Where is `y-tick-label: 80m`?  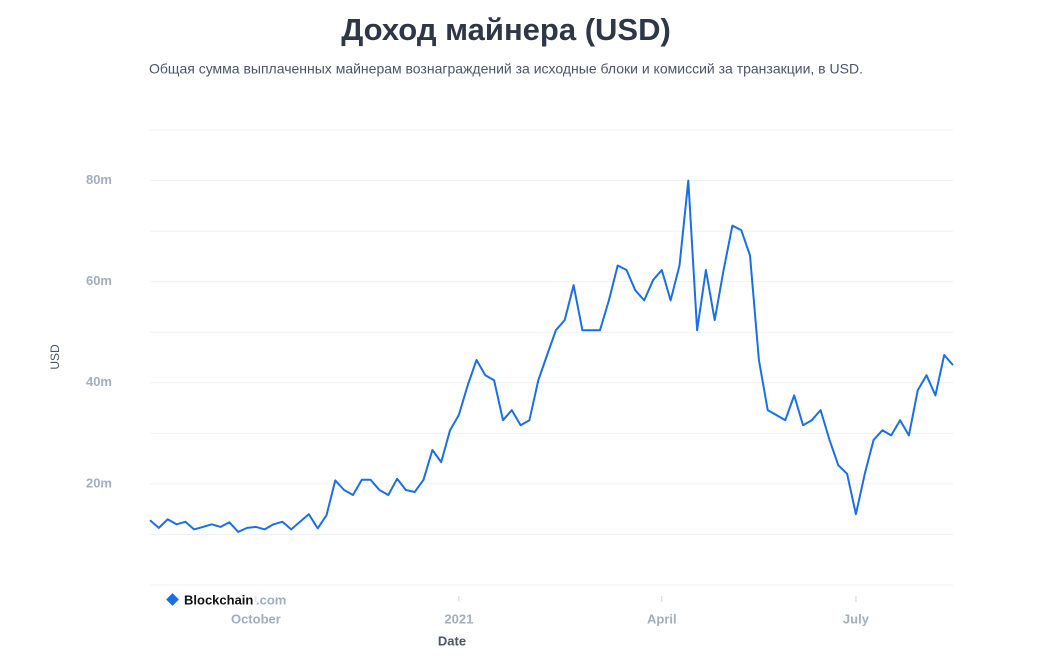 y-tick-label: 80m is located at coordinates (99, 179).